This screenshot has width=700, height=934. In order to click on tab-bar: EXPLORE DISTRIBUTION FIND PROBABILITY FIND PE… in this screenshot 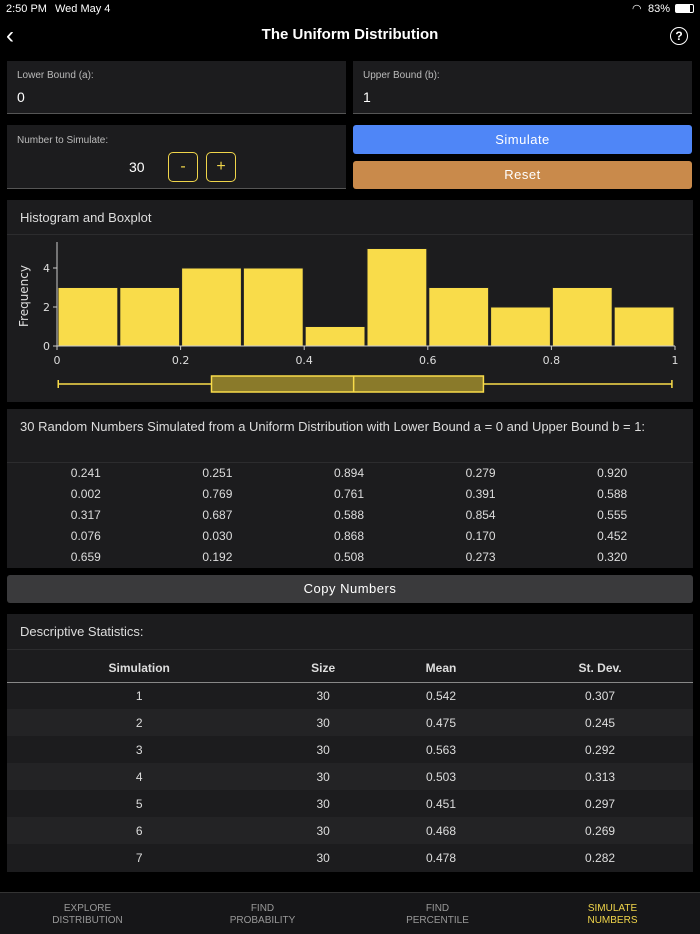, I will do `click(350, 913)`.